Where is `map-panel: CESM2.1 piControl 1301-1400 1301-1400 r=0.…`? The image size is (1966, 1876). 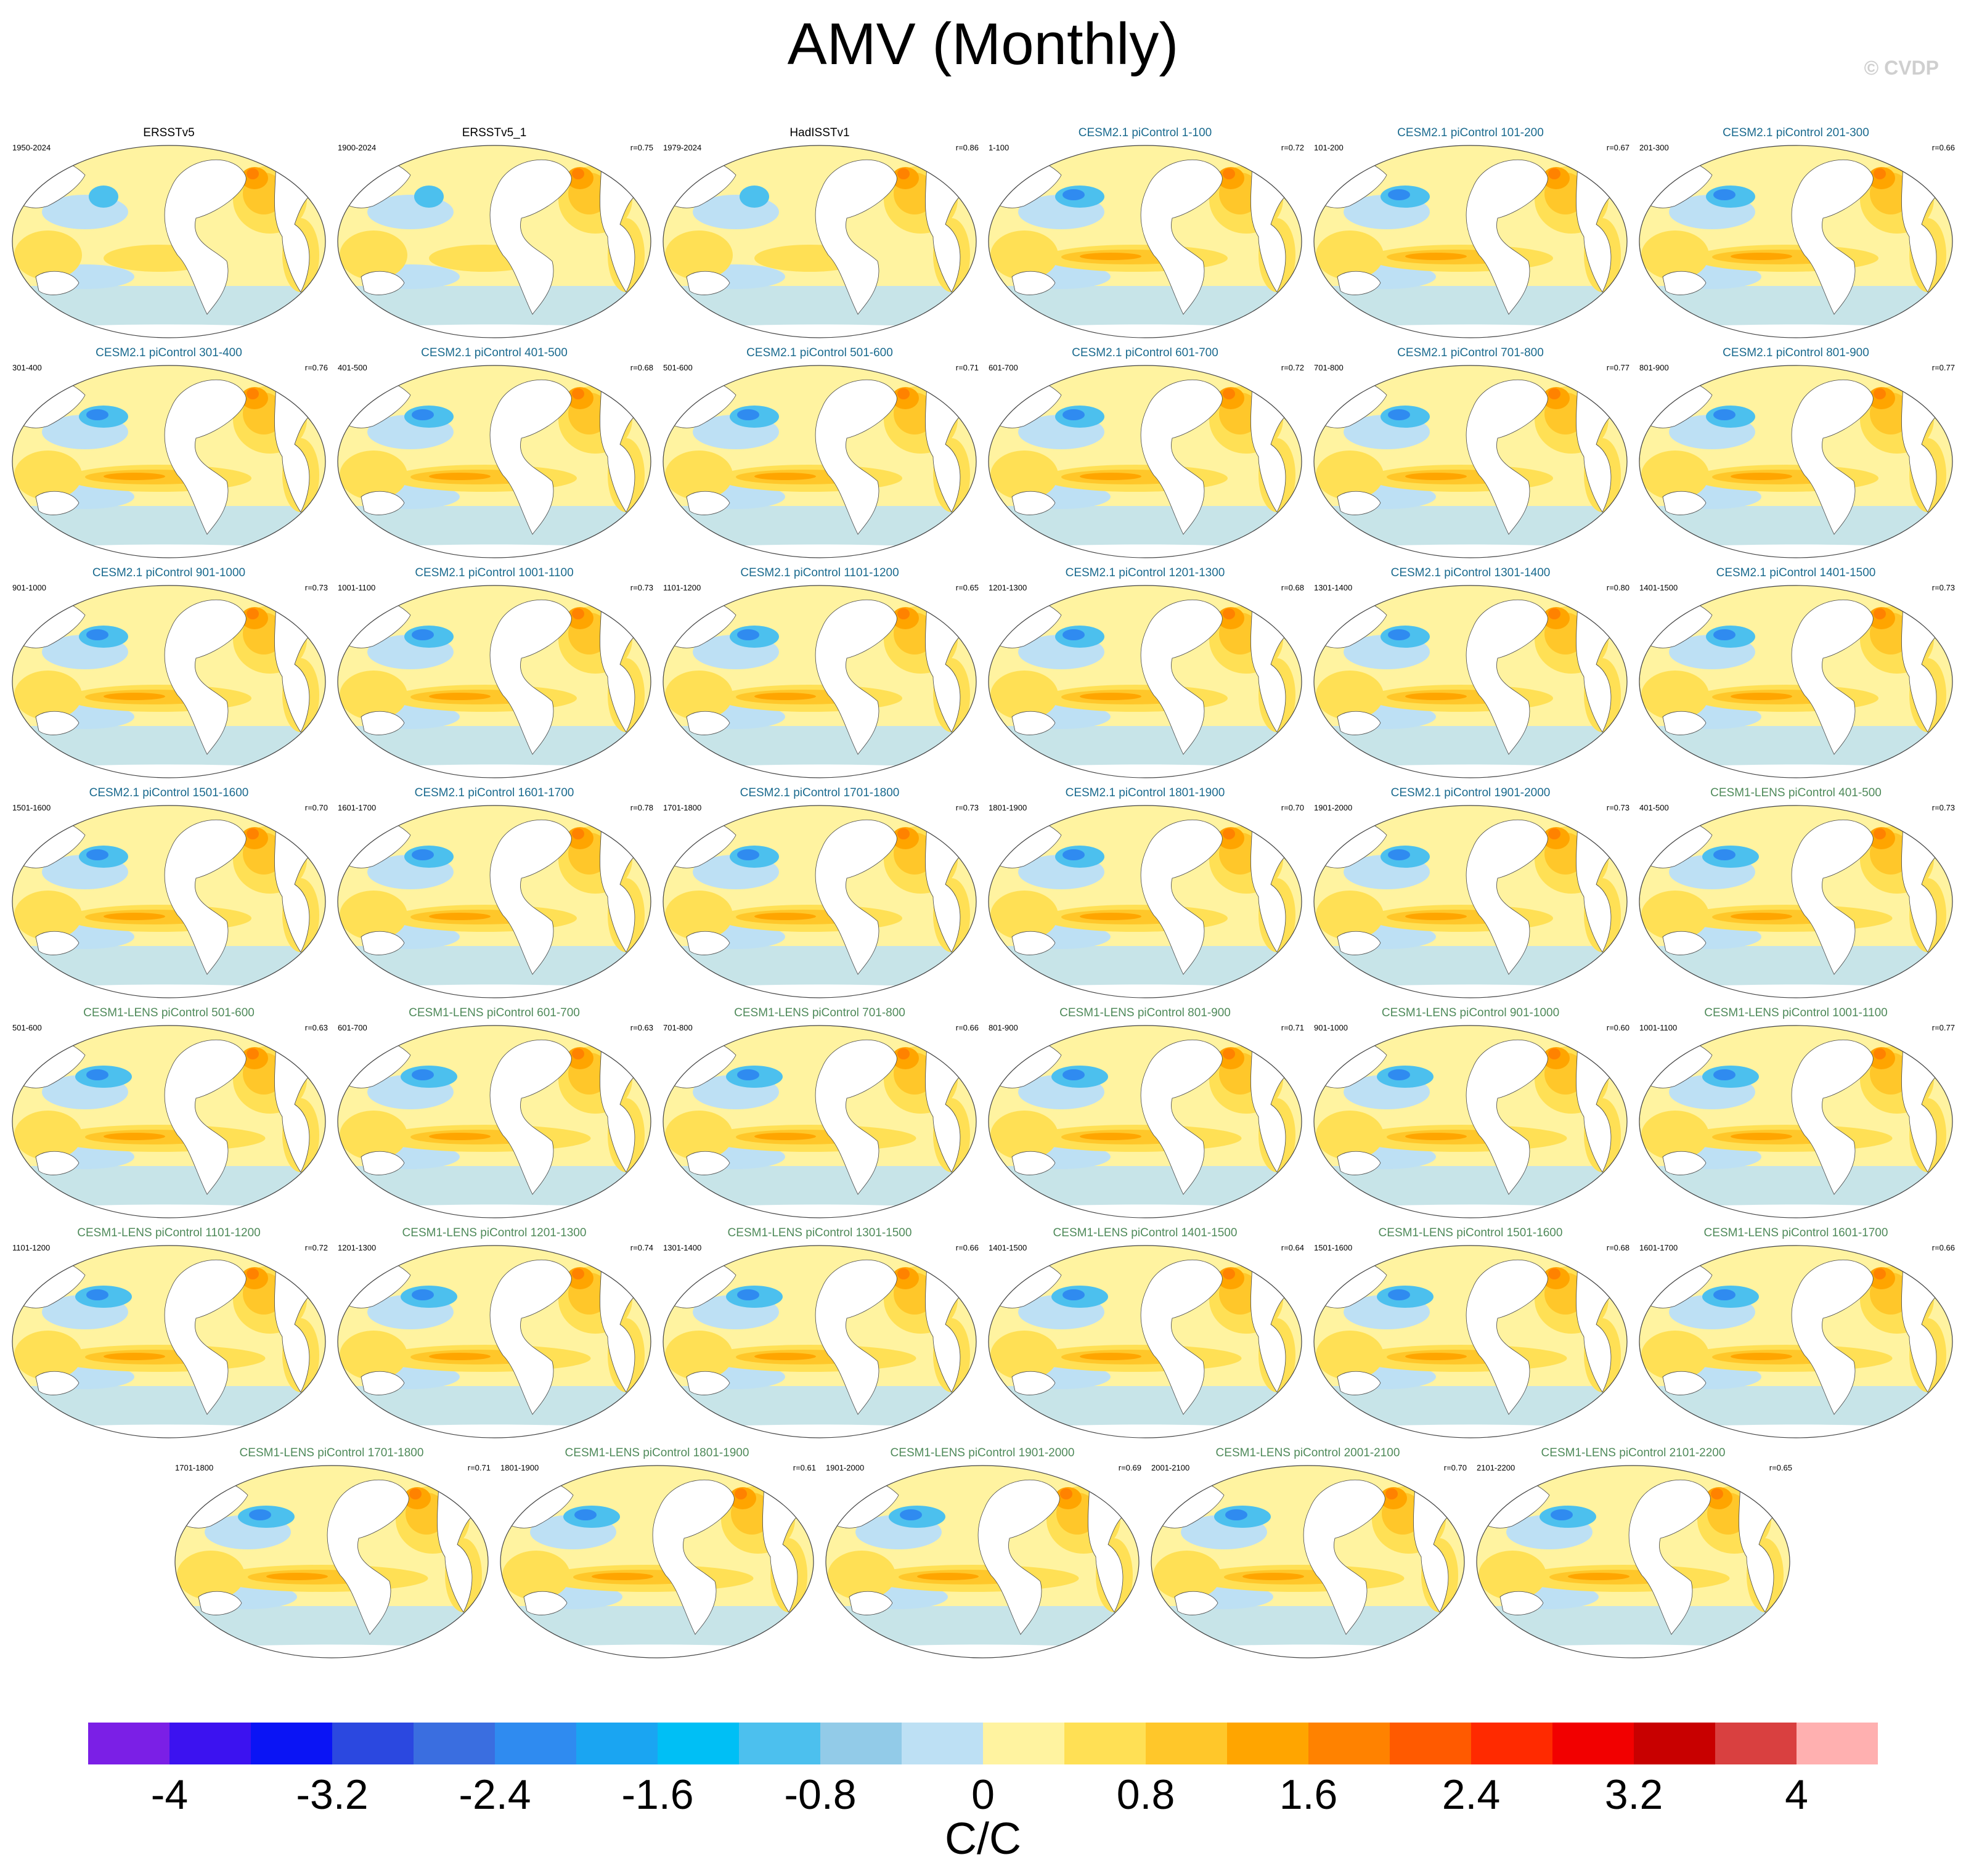
map-panel: CESM2.1 piControl 1301-1400 1301-1400 r=0.… is located at coordinates (1470, 673).